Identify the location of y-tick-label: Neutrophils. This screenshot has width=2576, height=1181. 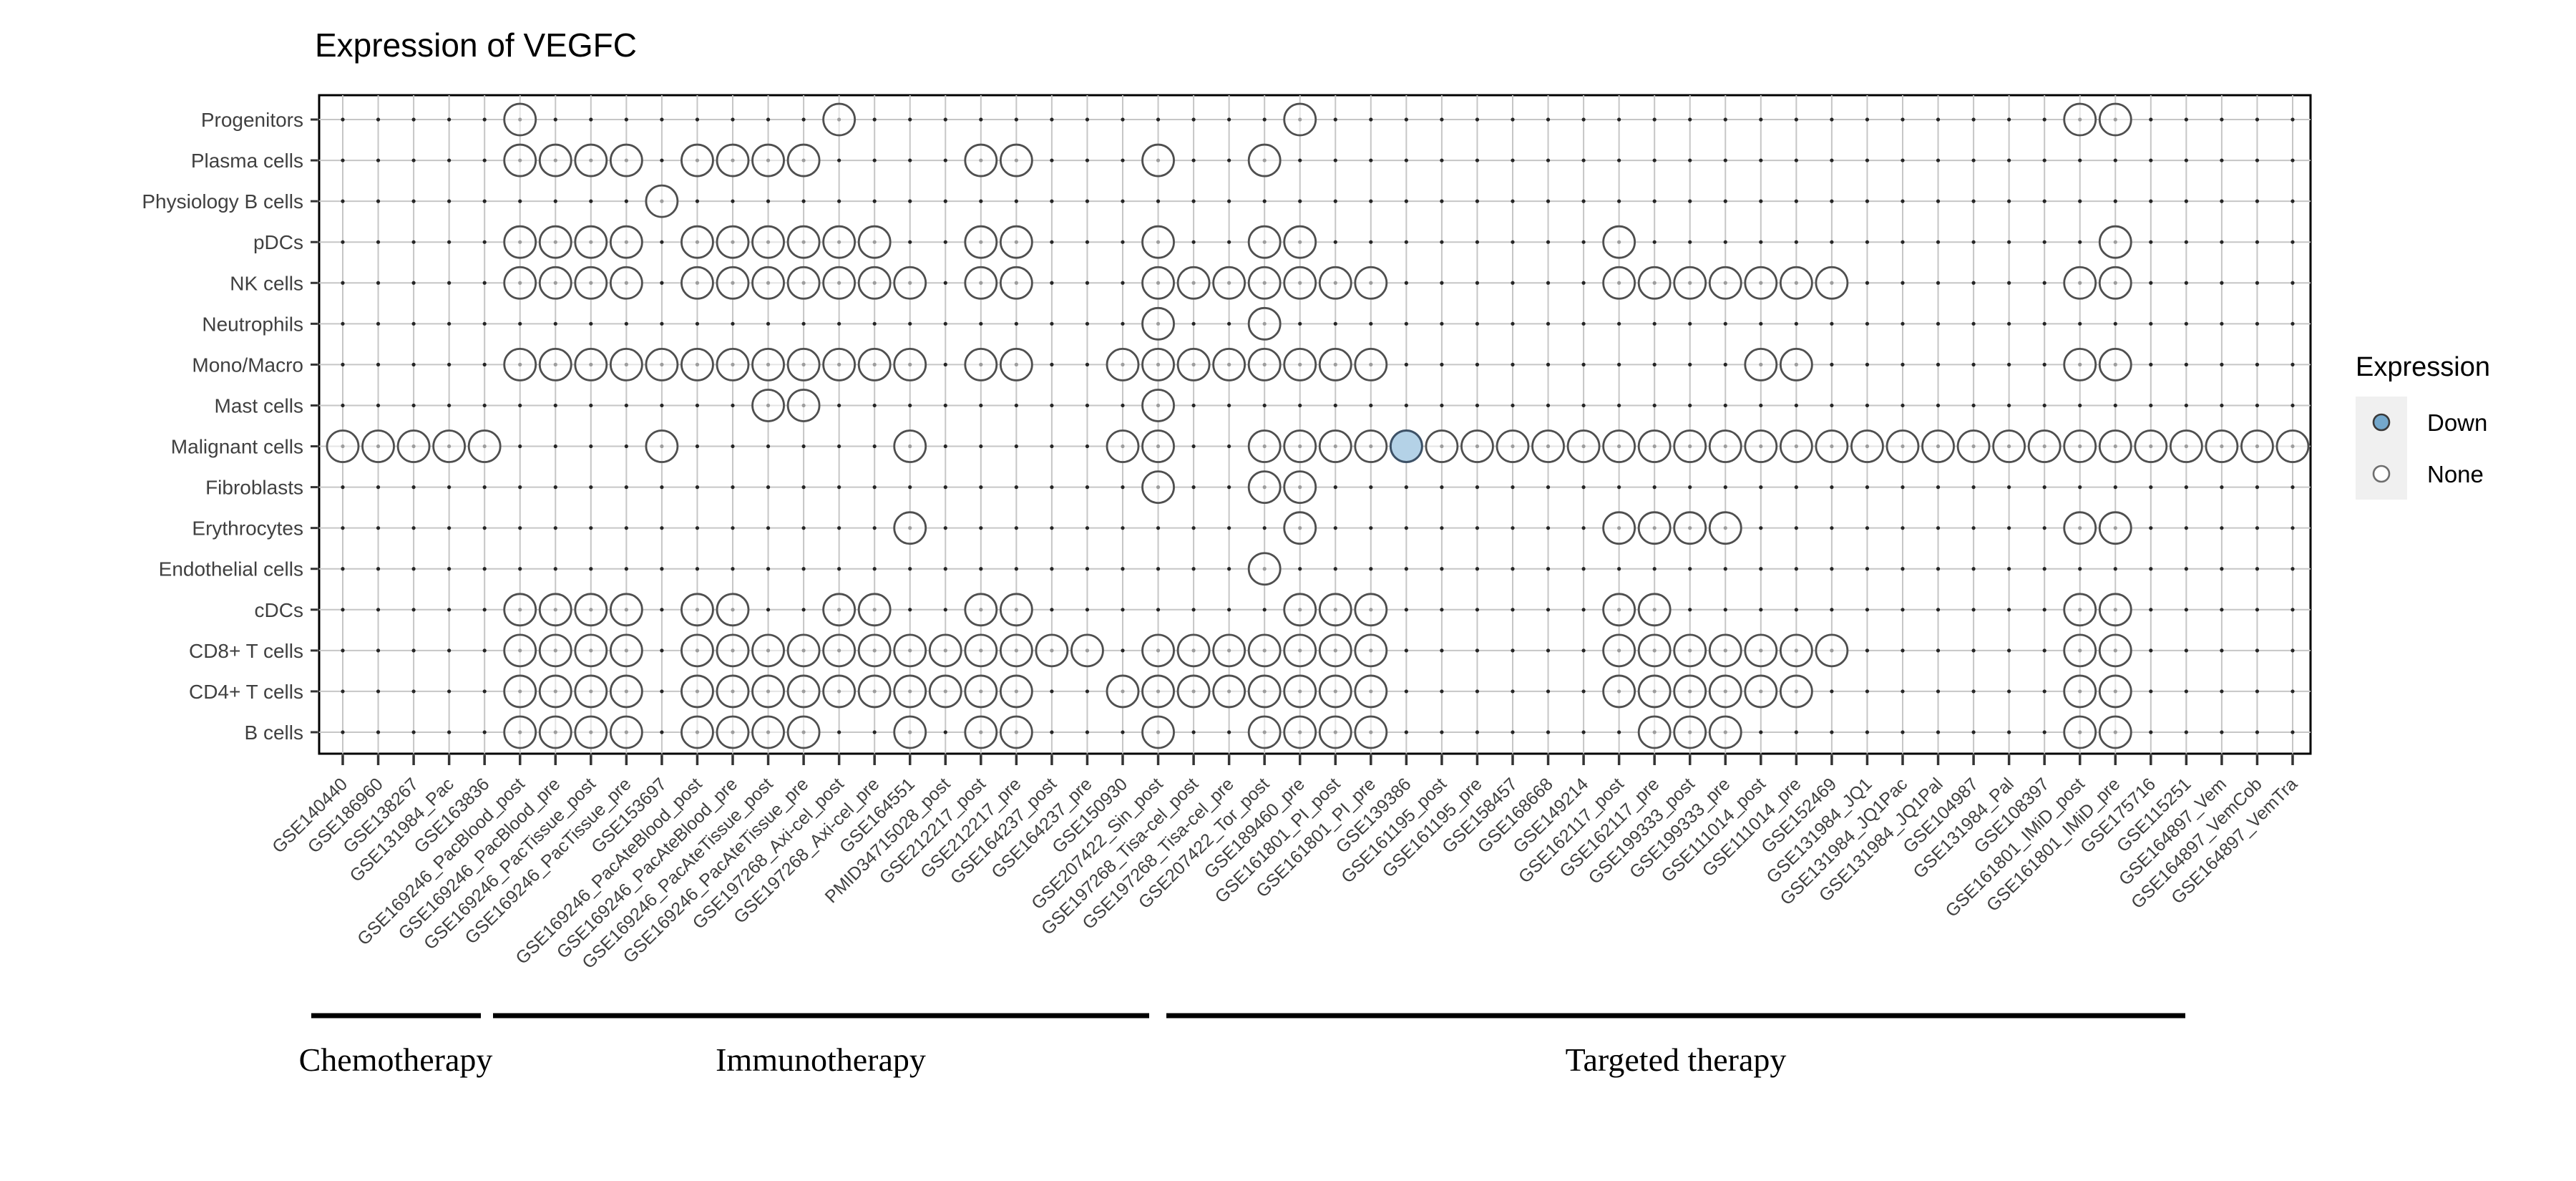
(252, 324).